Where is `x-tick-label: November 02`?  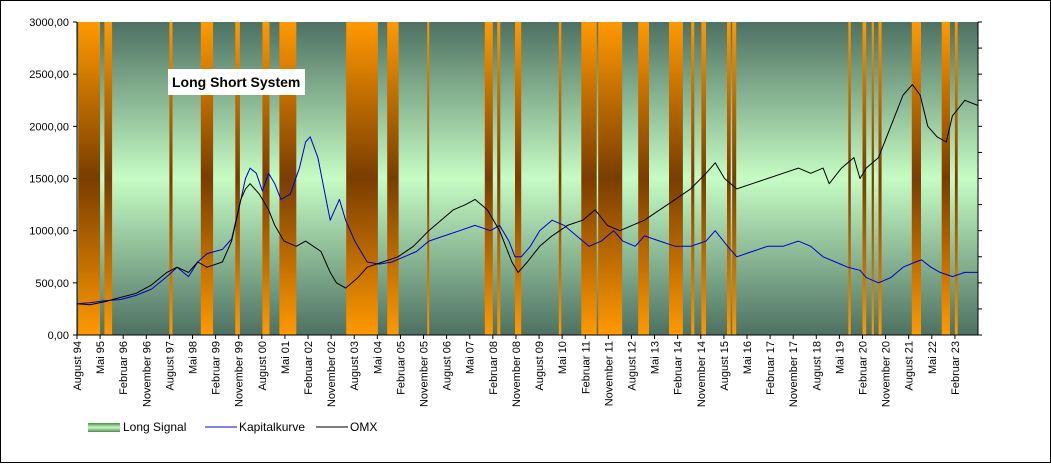 x-tick-label: November 02 is located at coordinates (332, 374).